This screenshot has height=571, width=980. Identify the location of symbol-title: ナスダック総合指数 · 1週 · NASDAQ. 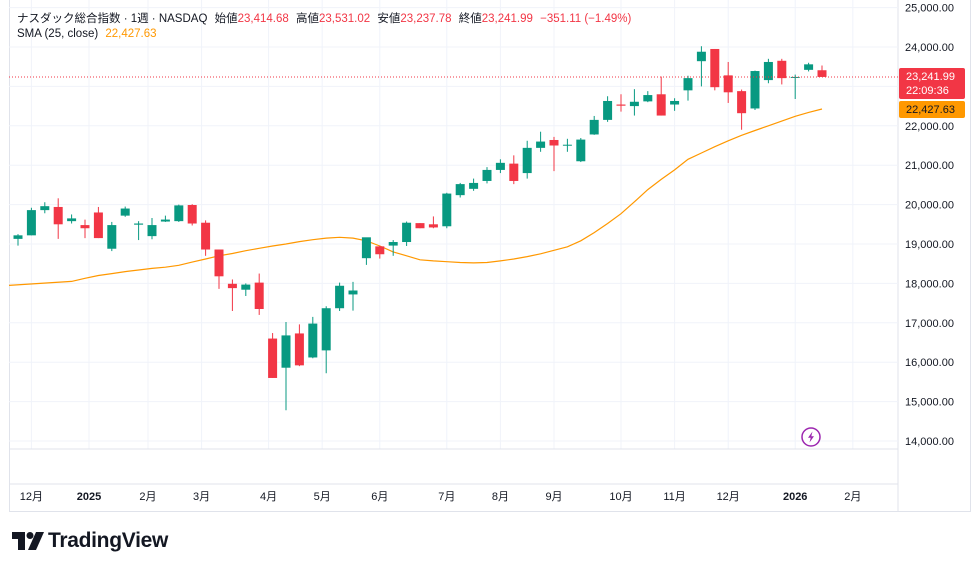
(112, 19).